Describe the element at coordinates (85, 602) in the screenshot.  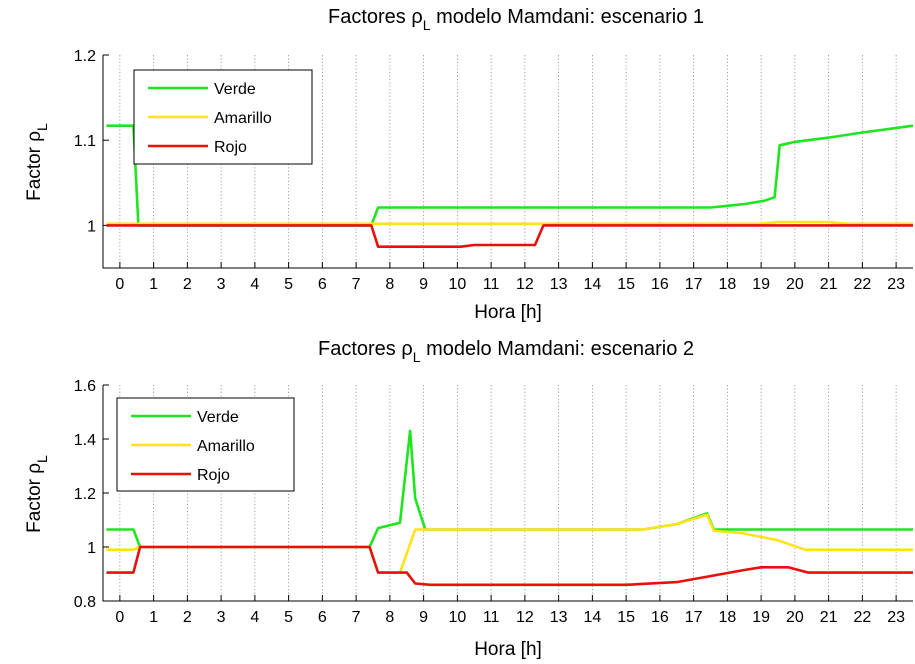
I see `y-tick-label: 0.8` at that location.